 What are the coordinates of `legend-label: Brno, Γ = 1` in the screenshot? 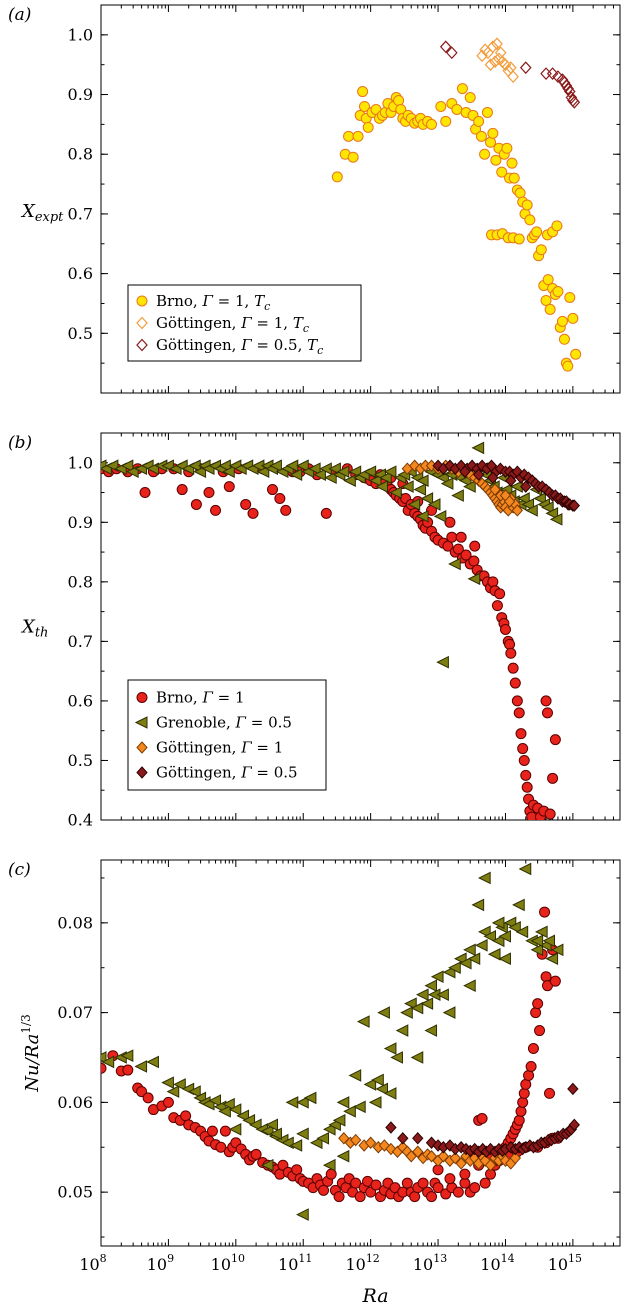 It's located at (200, 698).